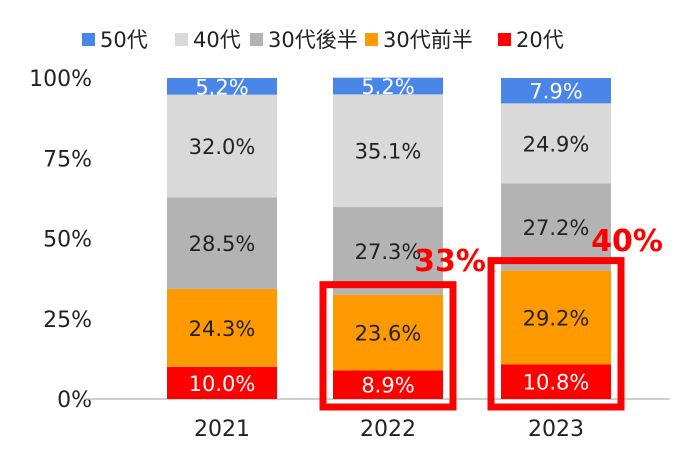 The height and width of the screenshot is (461, 700). I want to click on data-label: 7.9%, so click(555, 92).